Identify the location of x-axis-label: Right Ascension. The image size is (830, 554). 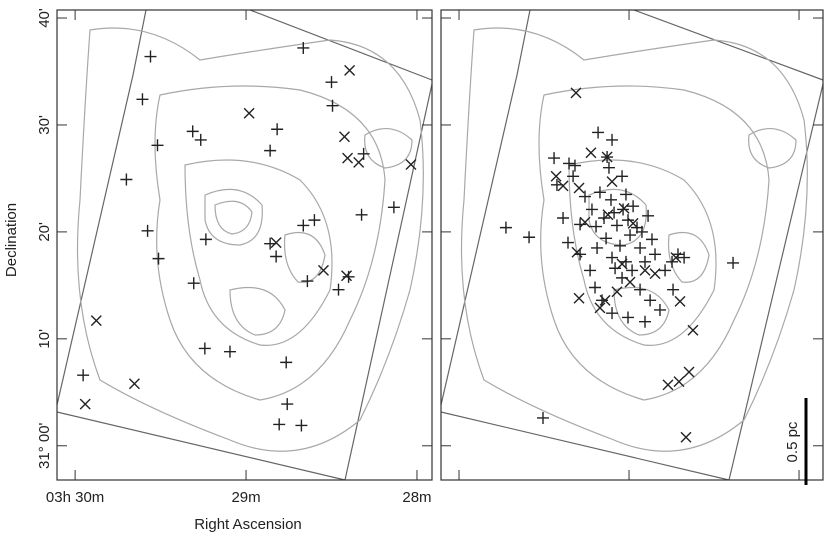
(248, 524).